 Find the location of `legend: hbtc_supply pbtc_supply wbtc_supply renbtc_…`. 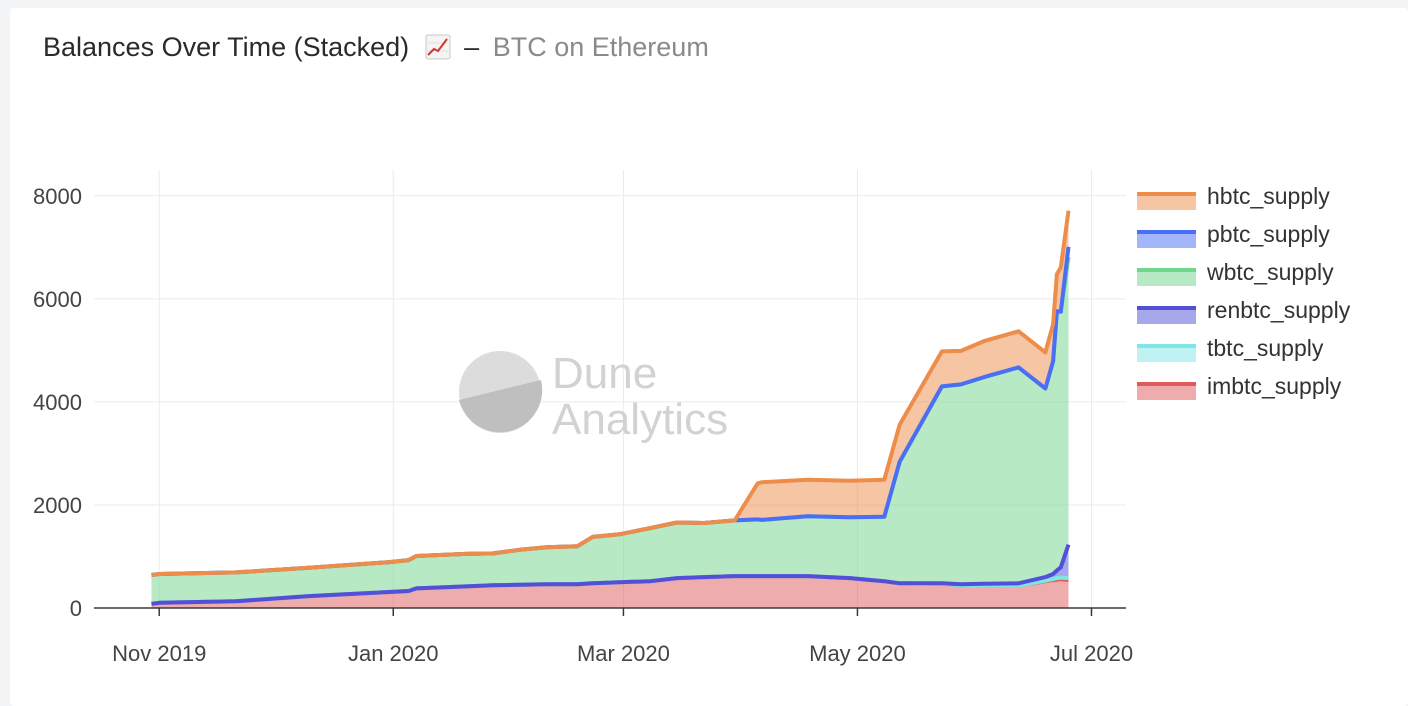

legend: hbtc_supply pbtc_supply wbtc_supply renbtc_… is located at coordinates (1244, 291).